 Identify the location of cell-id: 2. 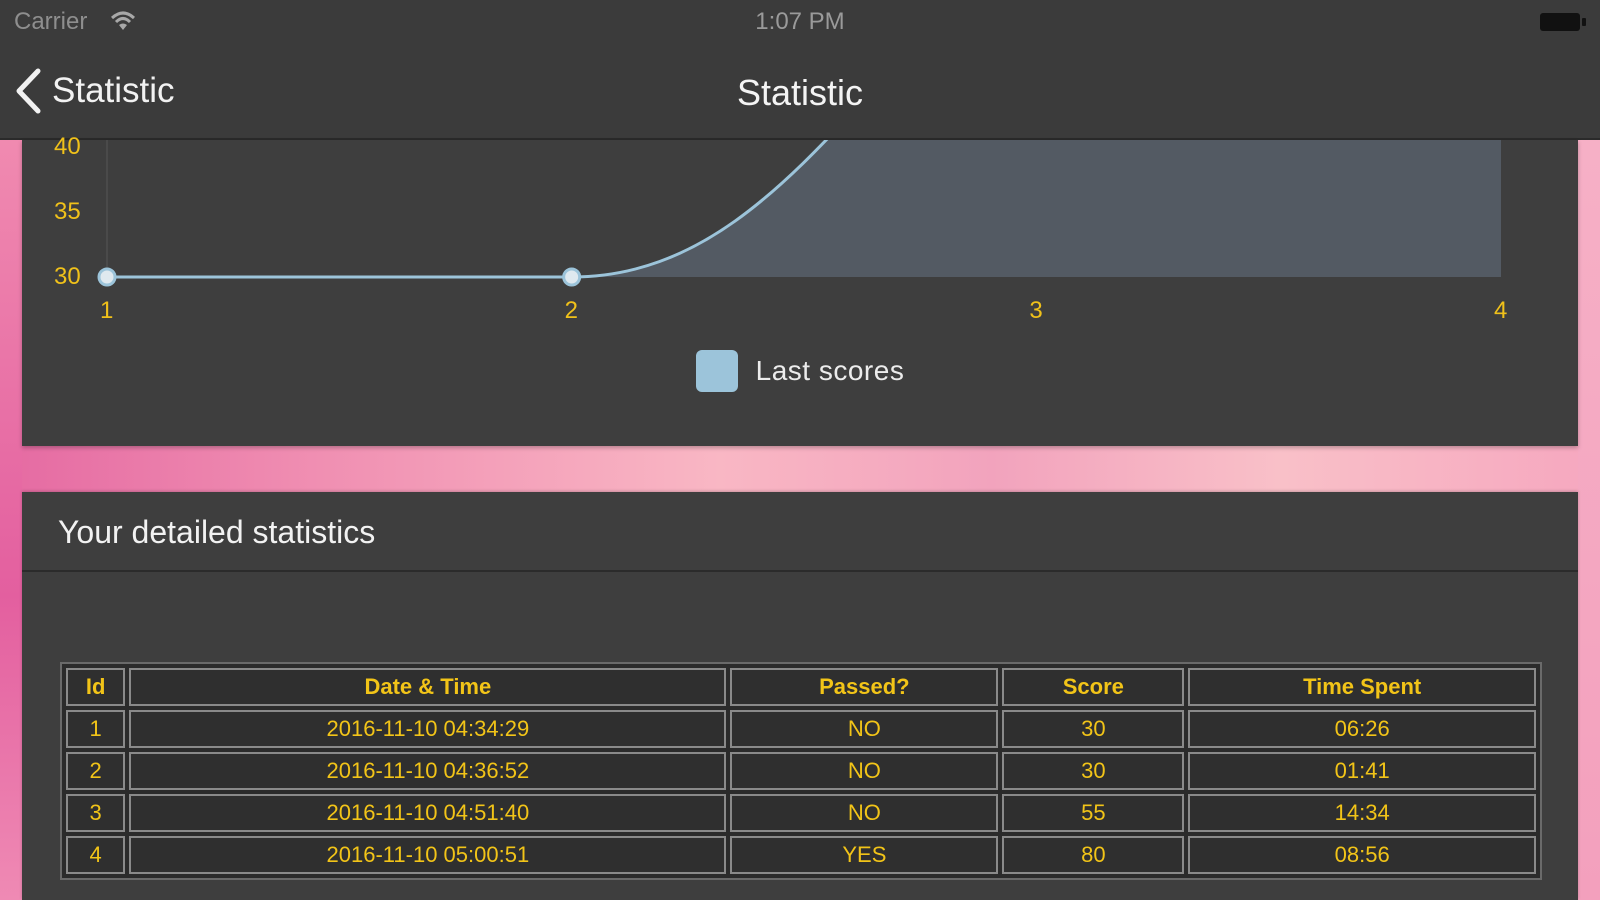
(96, 771).